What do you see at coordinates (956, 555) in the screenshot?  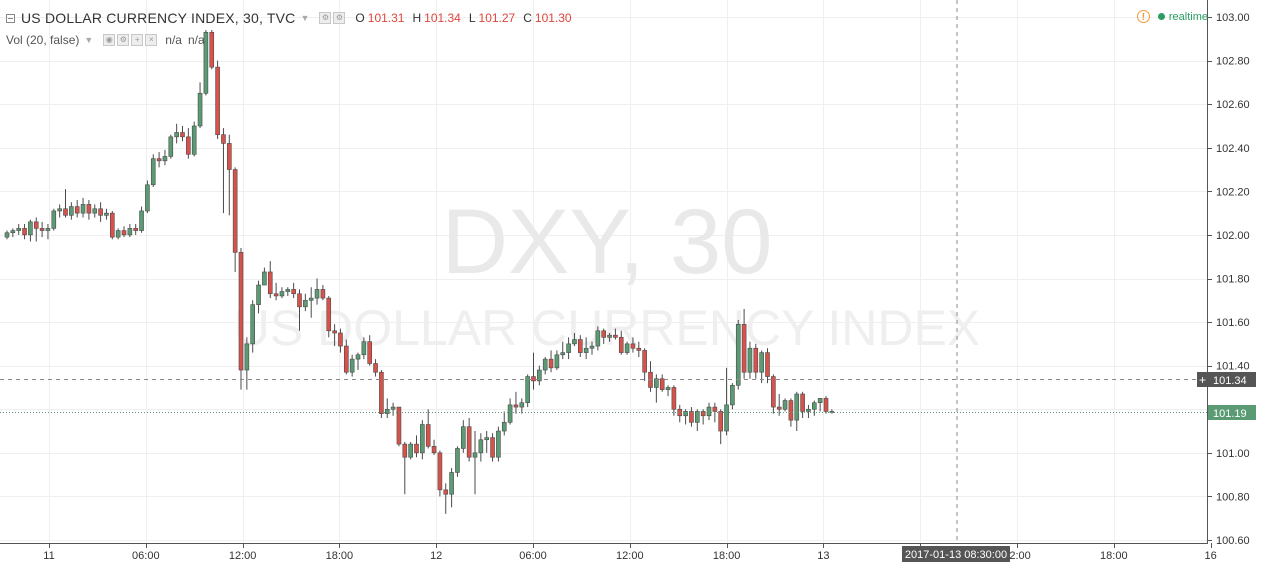 I see `crosshair-time-value: 2017-01-13 08:30:00` at bounding box center [956, 555].